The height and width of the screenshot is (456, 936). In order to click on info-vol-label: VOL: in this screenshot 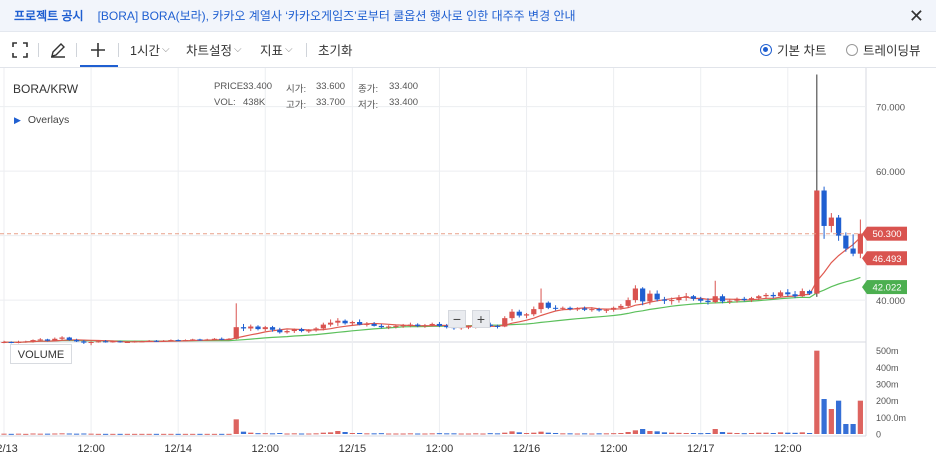, I will do `click(225, 102)`.